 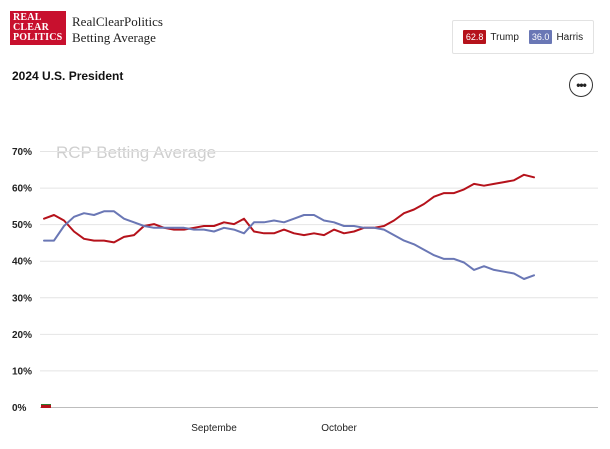 I want to click on brand-text: RealClearPolitics Betting Average, so click(x=117, y=30).